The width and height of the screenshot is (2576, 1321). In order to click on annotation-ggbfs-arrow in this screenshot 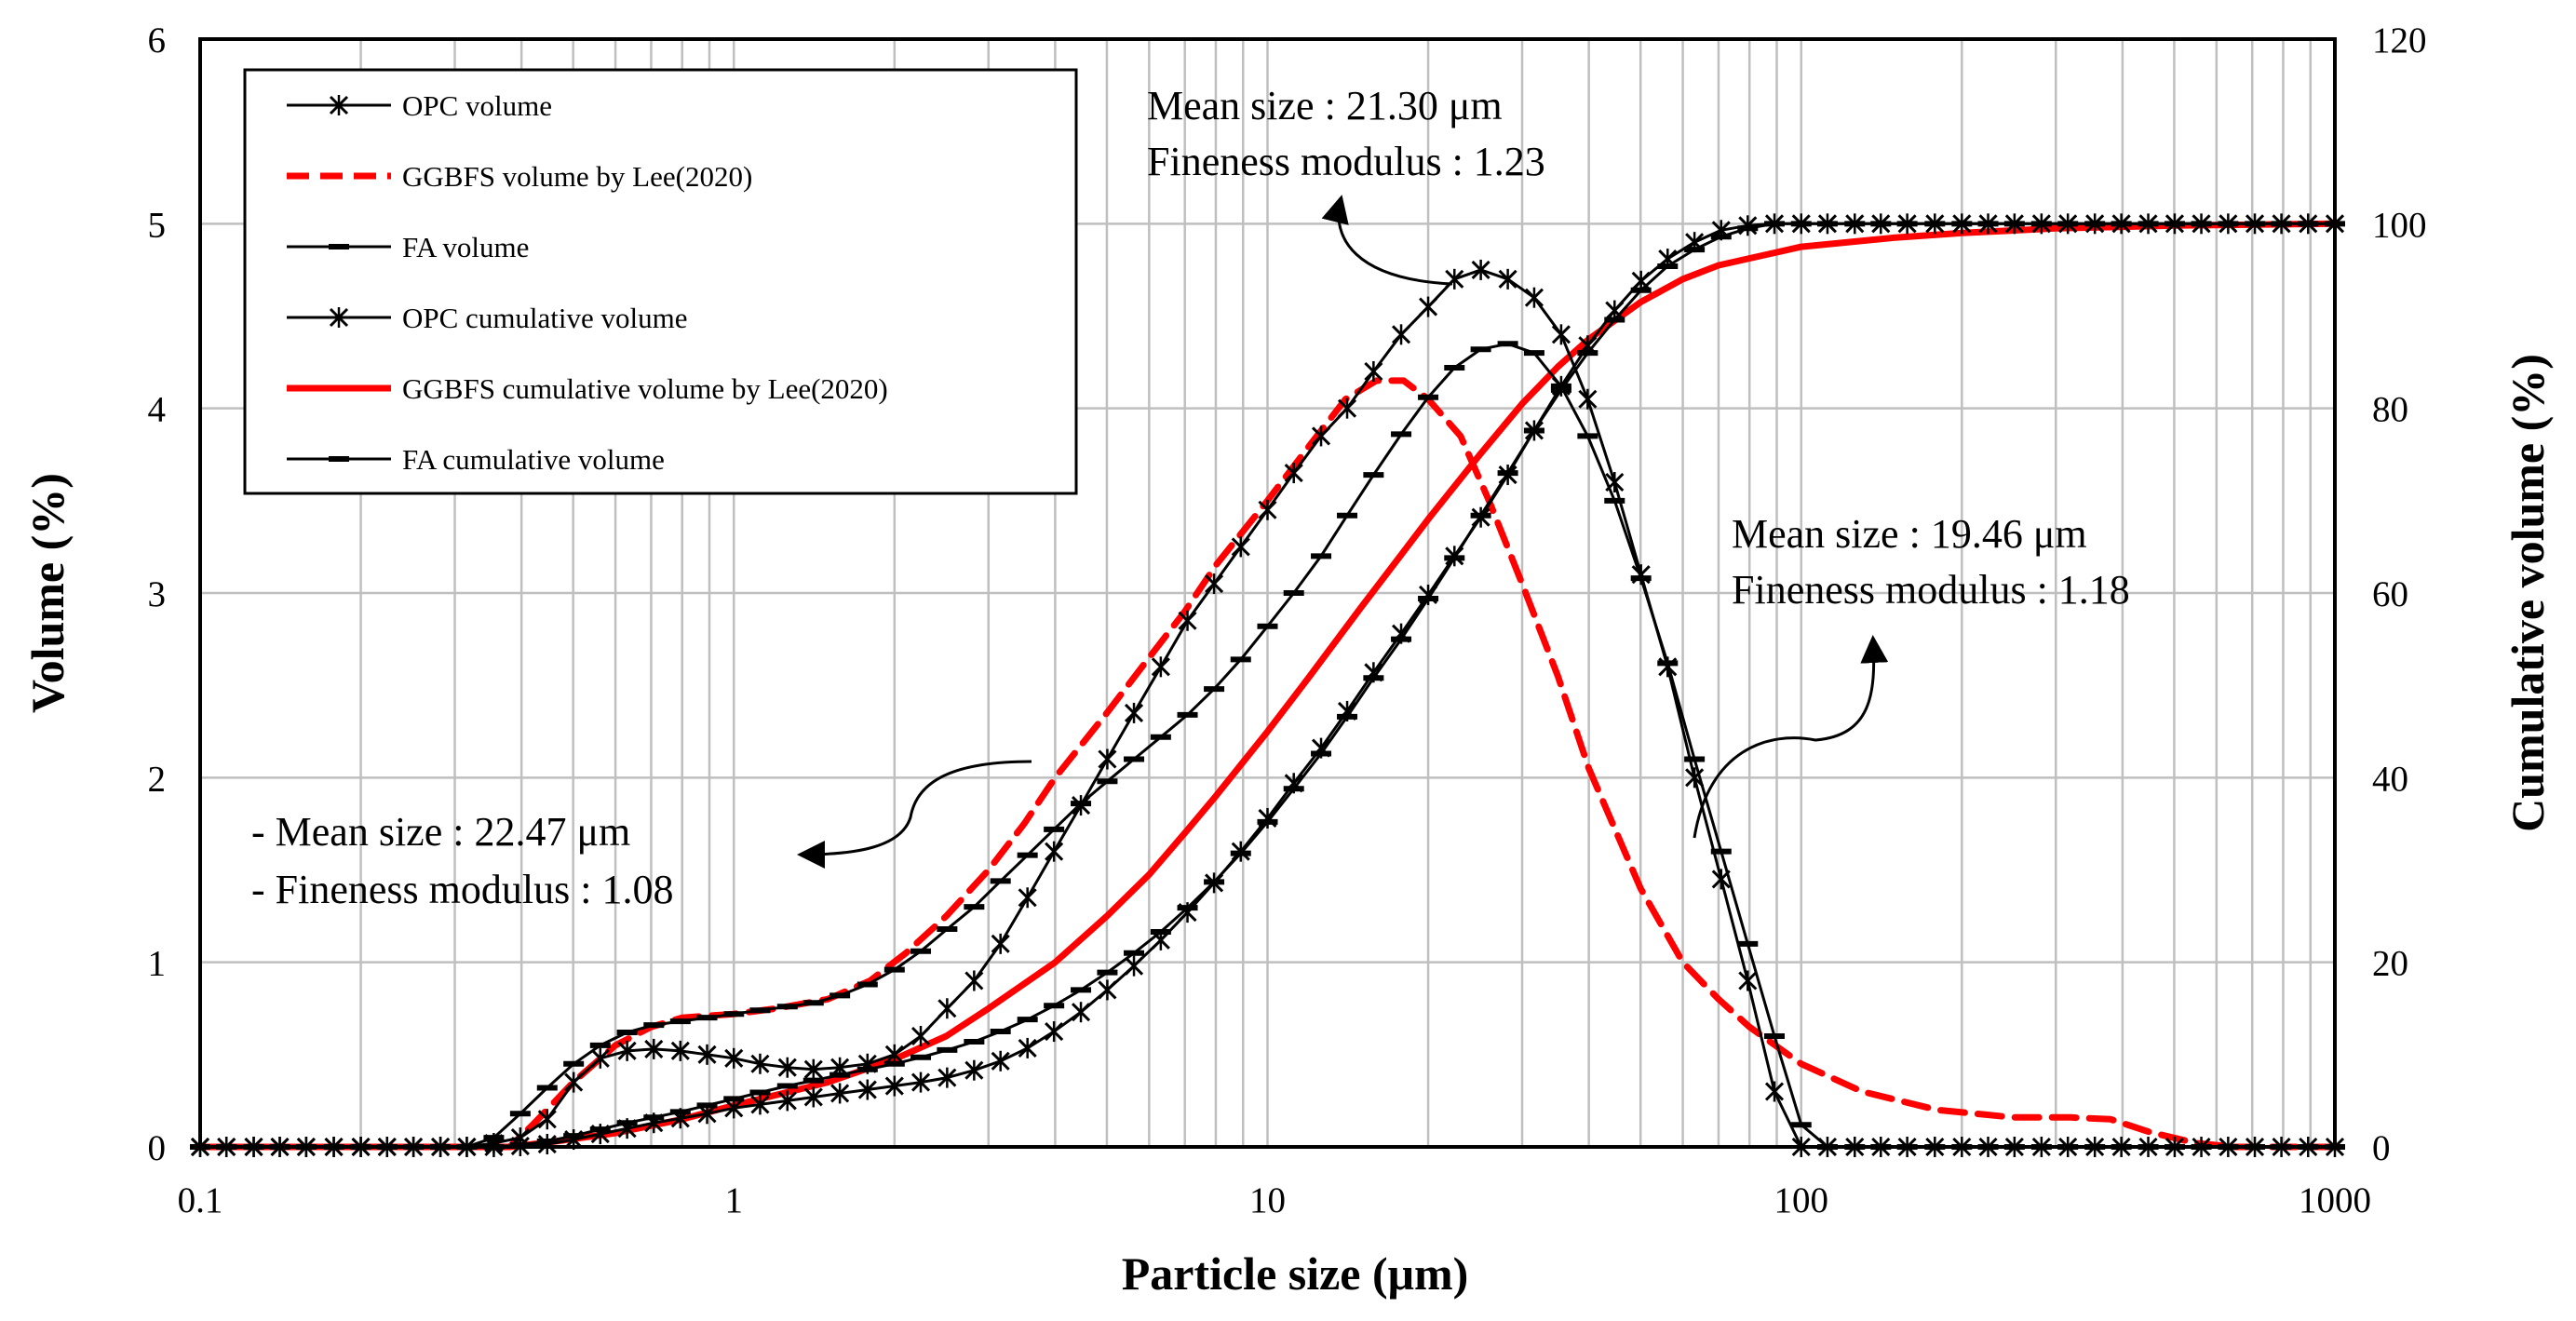, I will do `click(914, 814)`.